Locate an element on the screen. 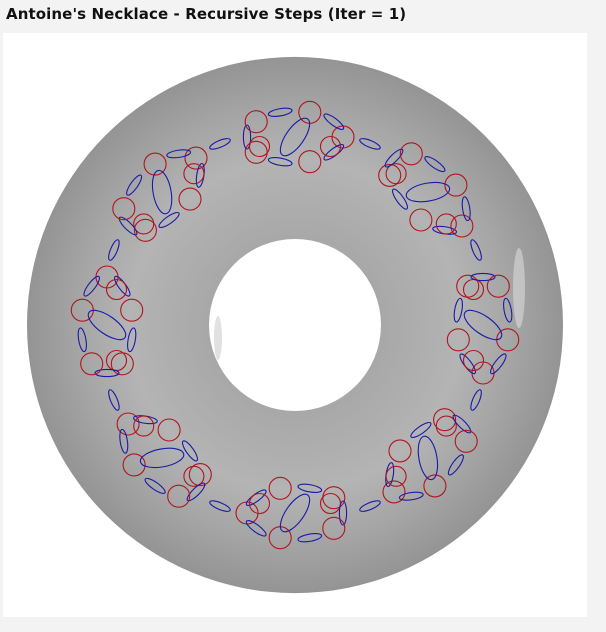 This screenshot has height=632, width=606. torus-highlight-right is located at coordinates (519, 288).